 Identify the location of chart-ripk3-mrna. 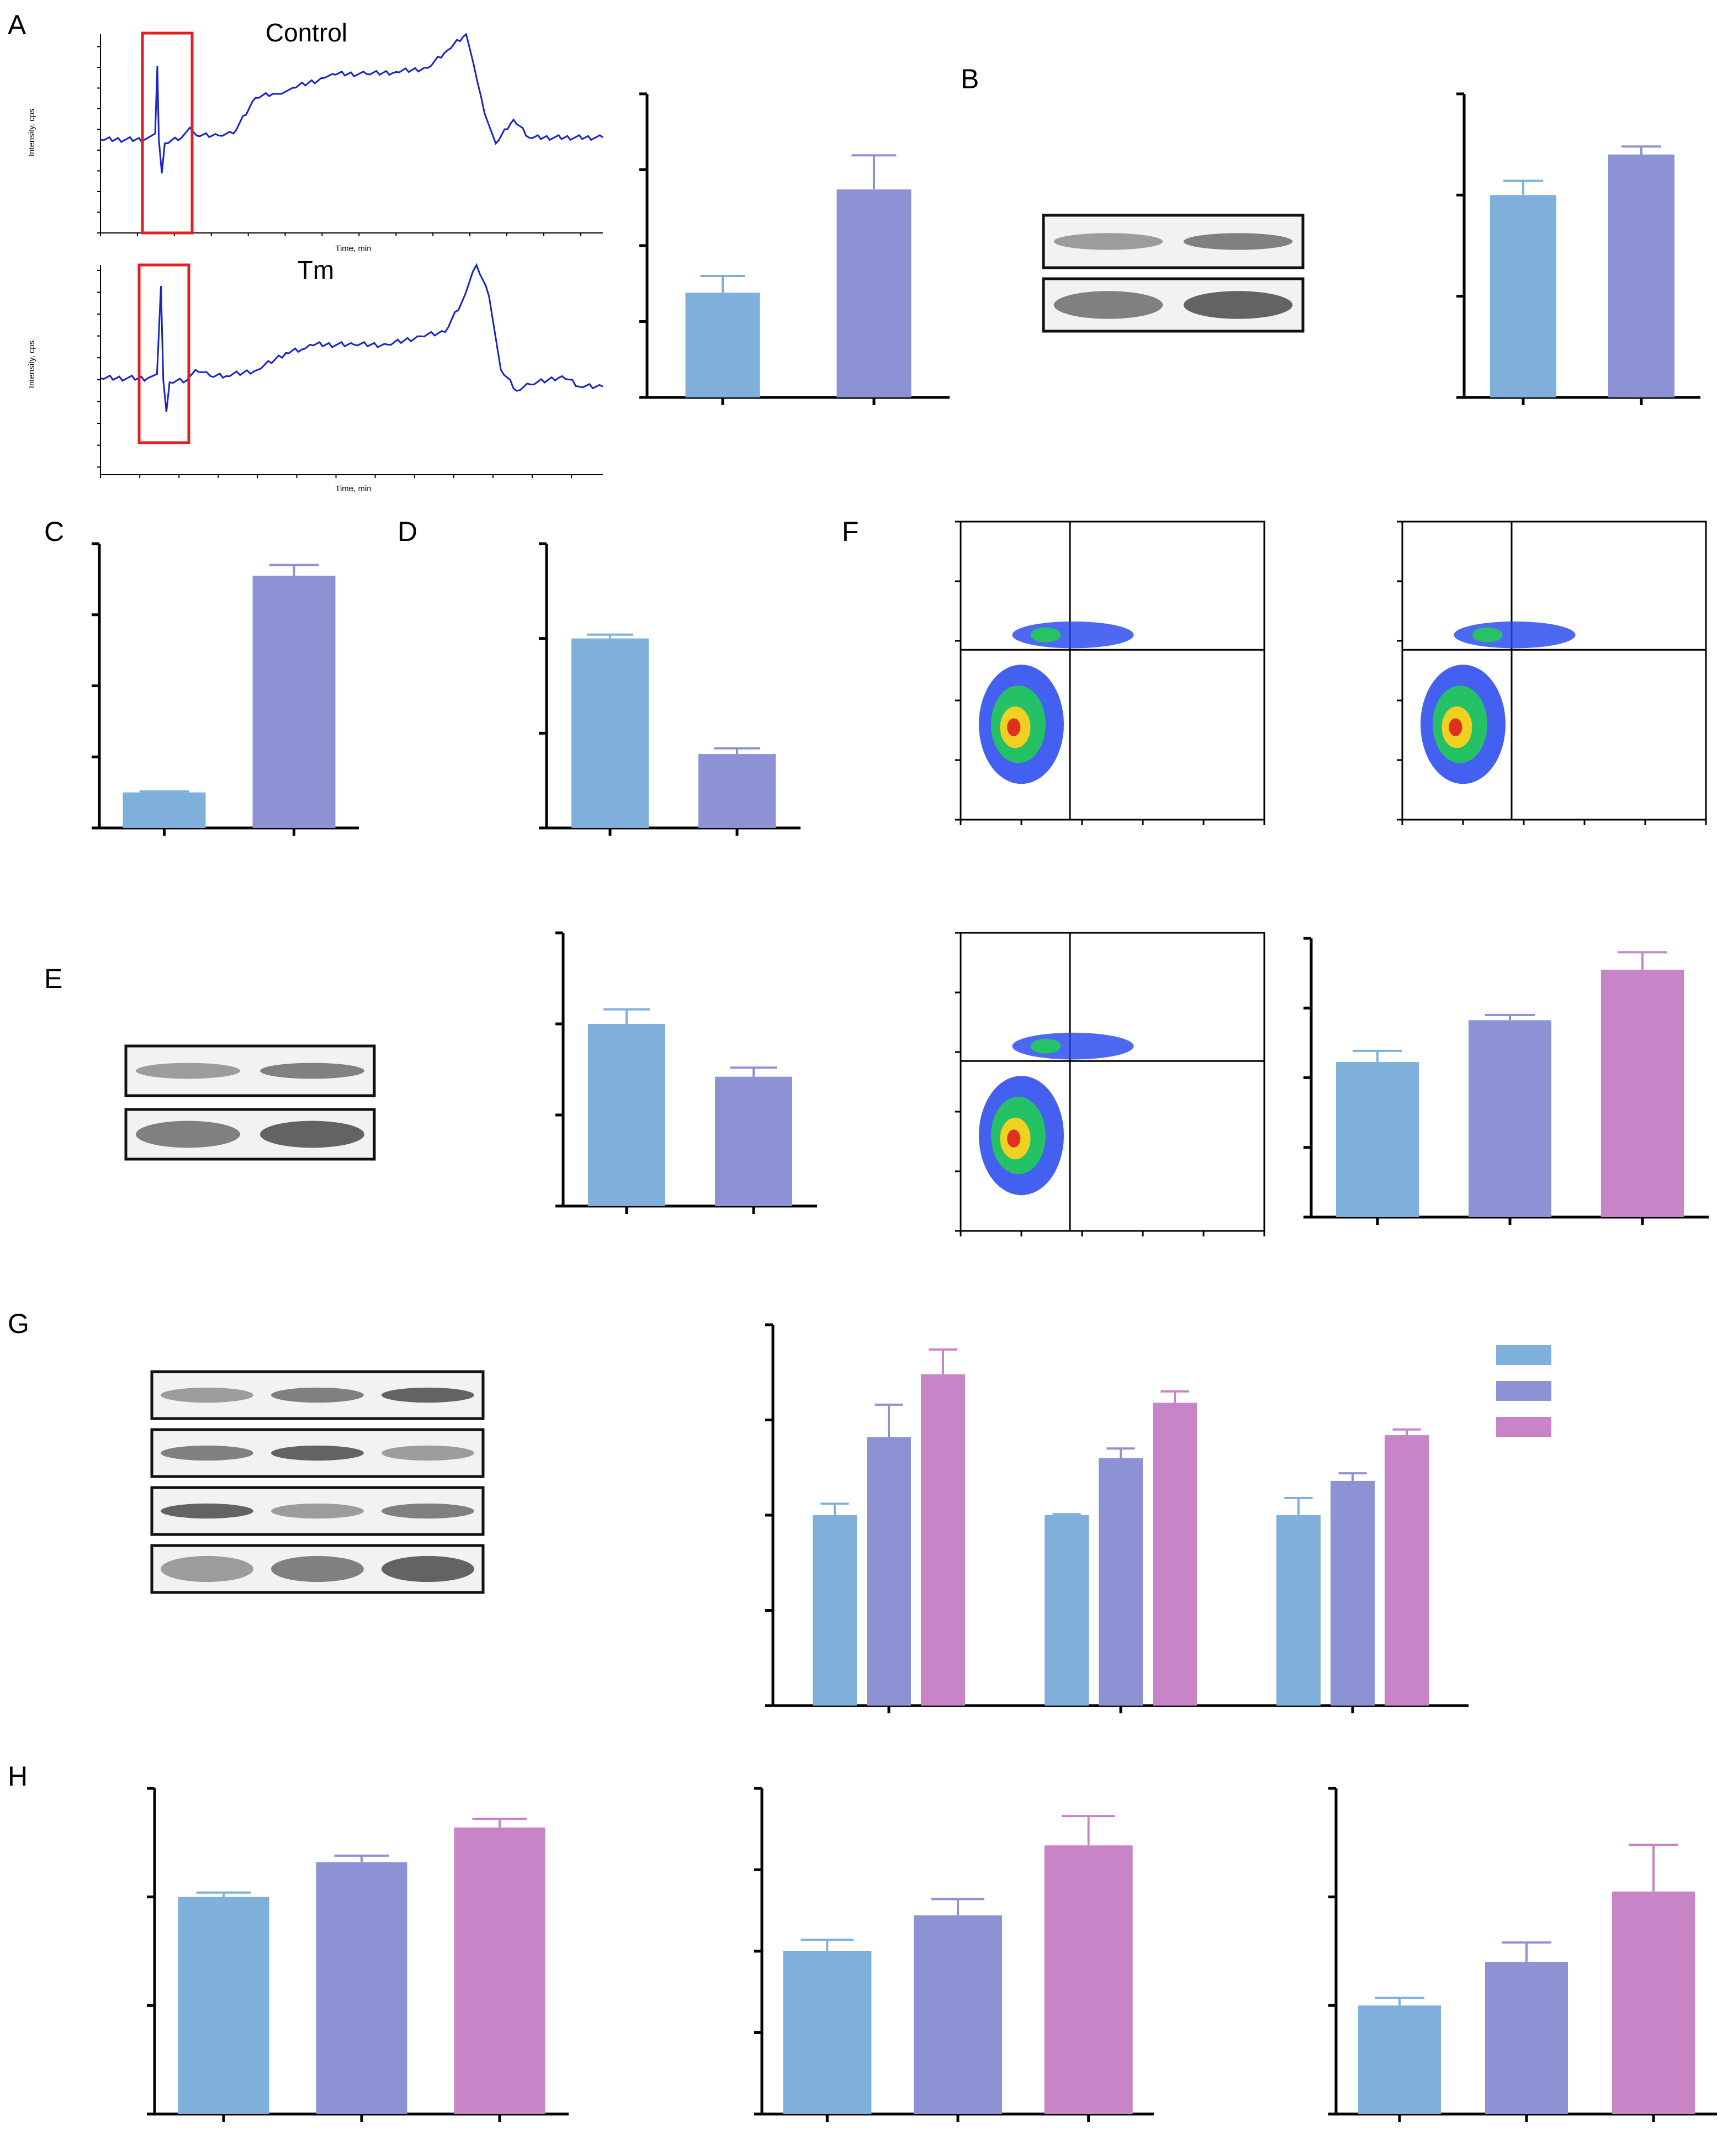
(954, 1954).